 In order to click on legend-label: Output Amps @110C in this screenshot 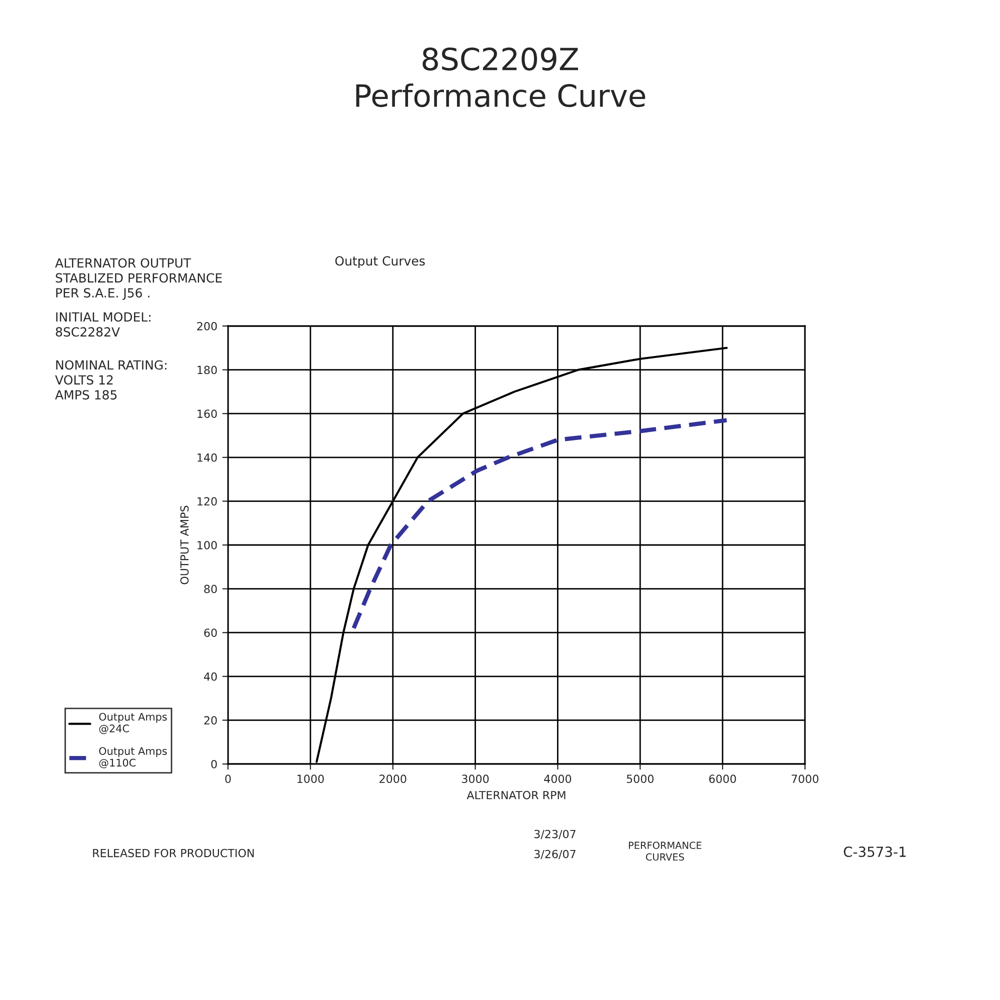, I will do `click(133, 757)`.